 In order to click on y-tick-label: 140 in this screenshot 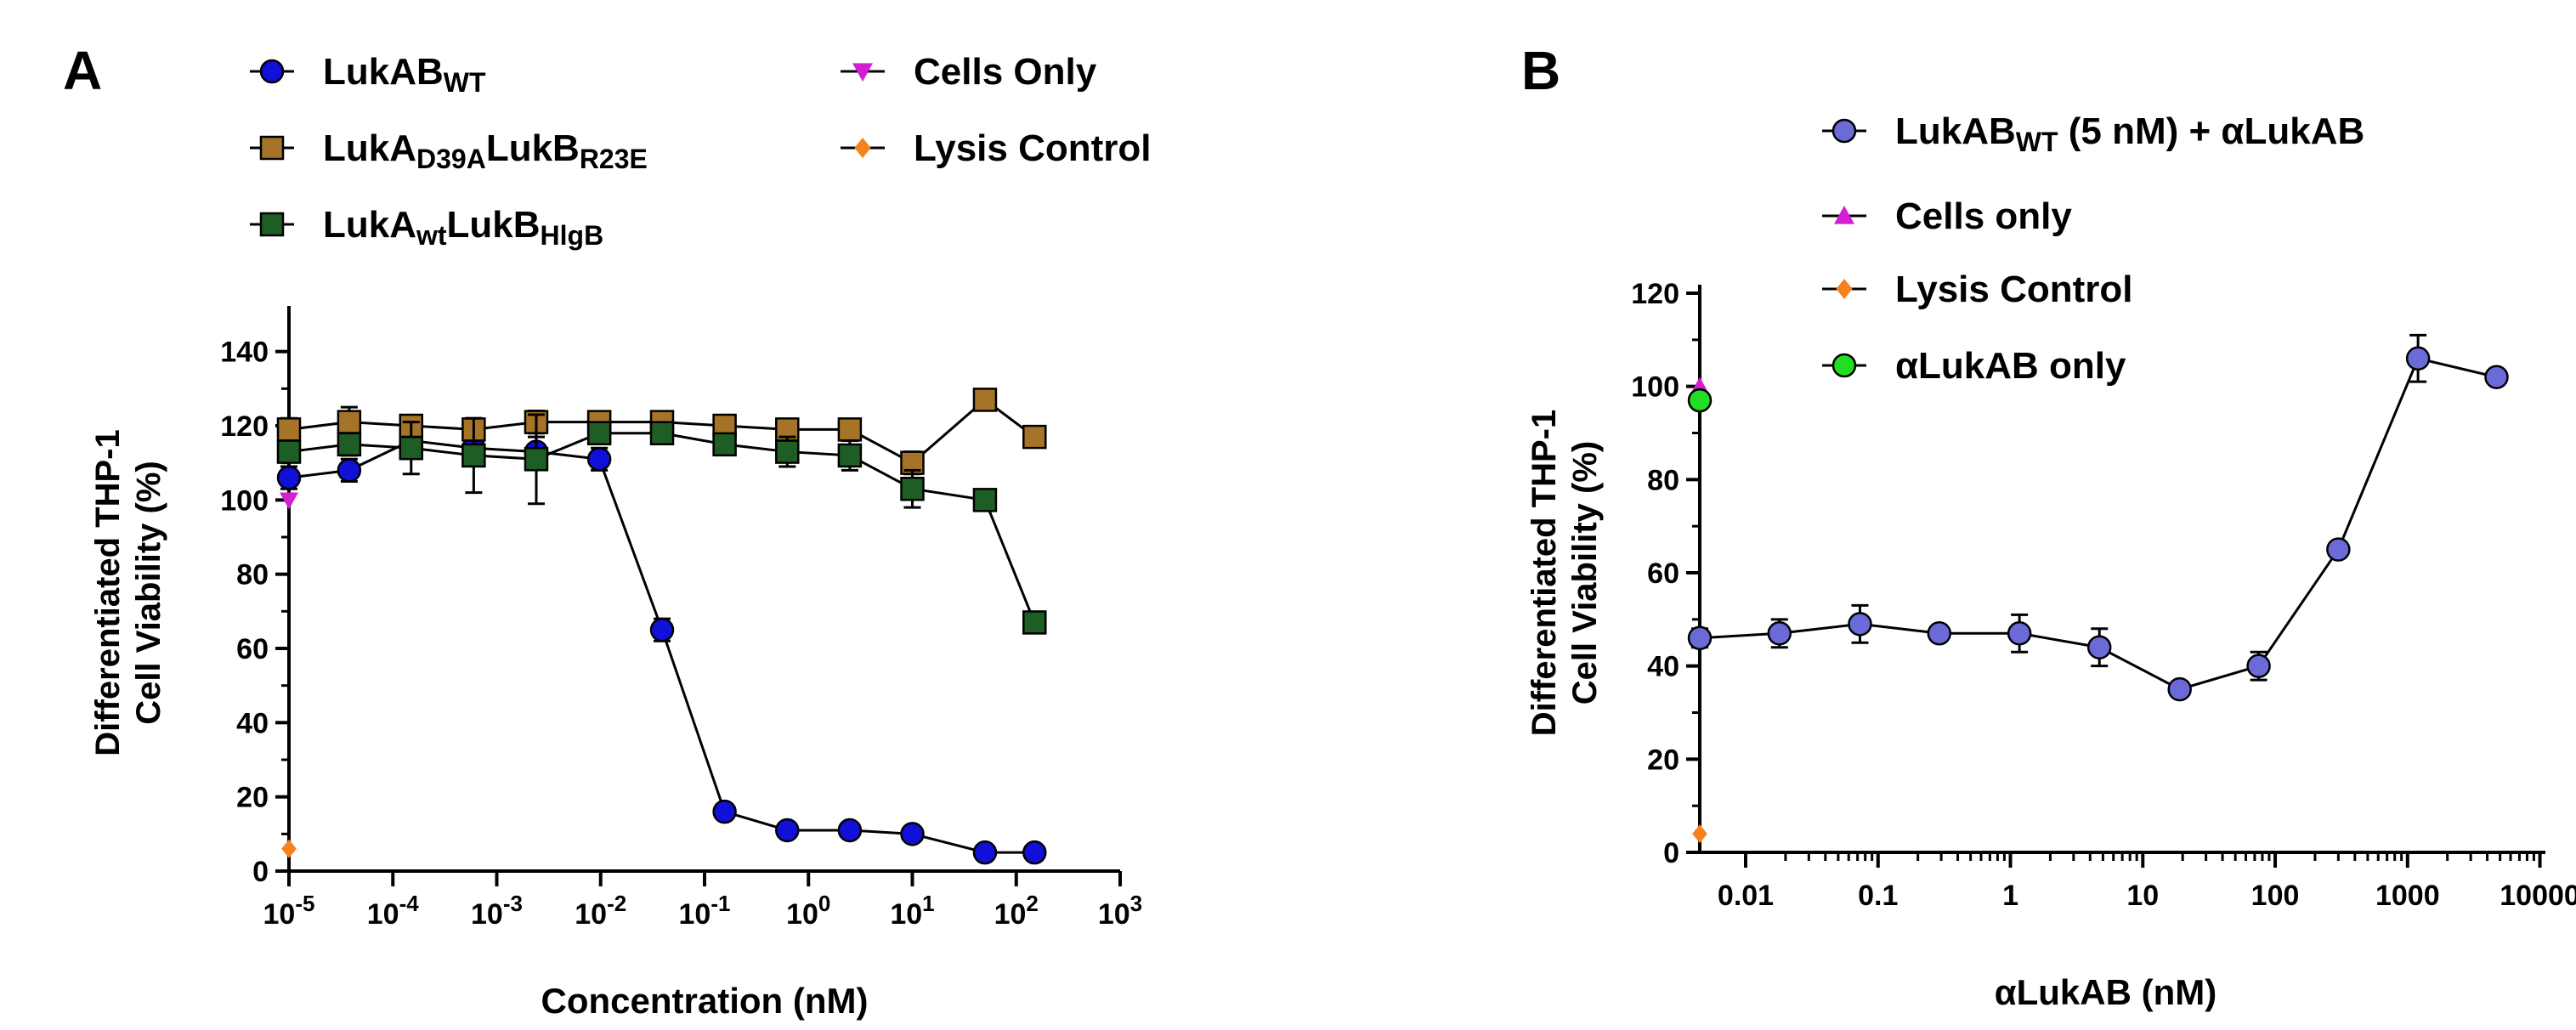, I will do `click(244, 353)`.